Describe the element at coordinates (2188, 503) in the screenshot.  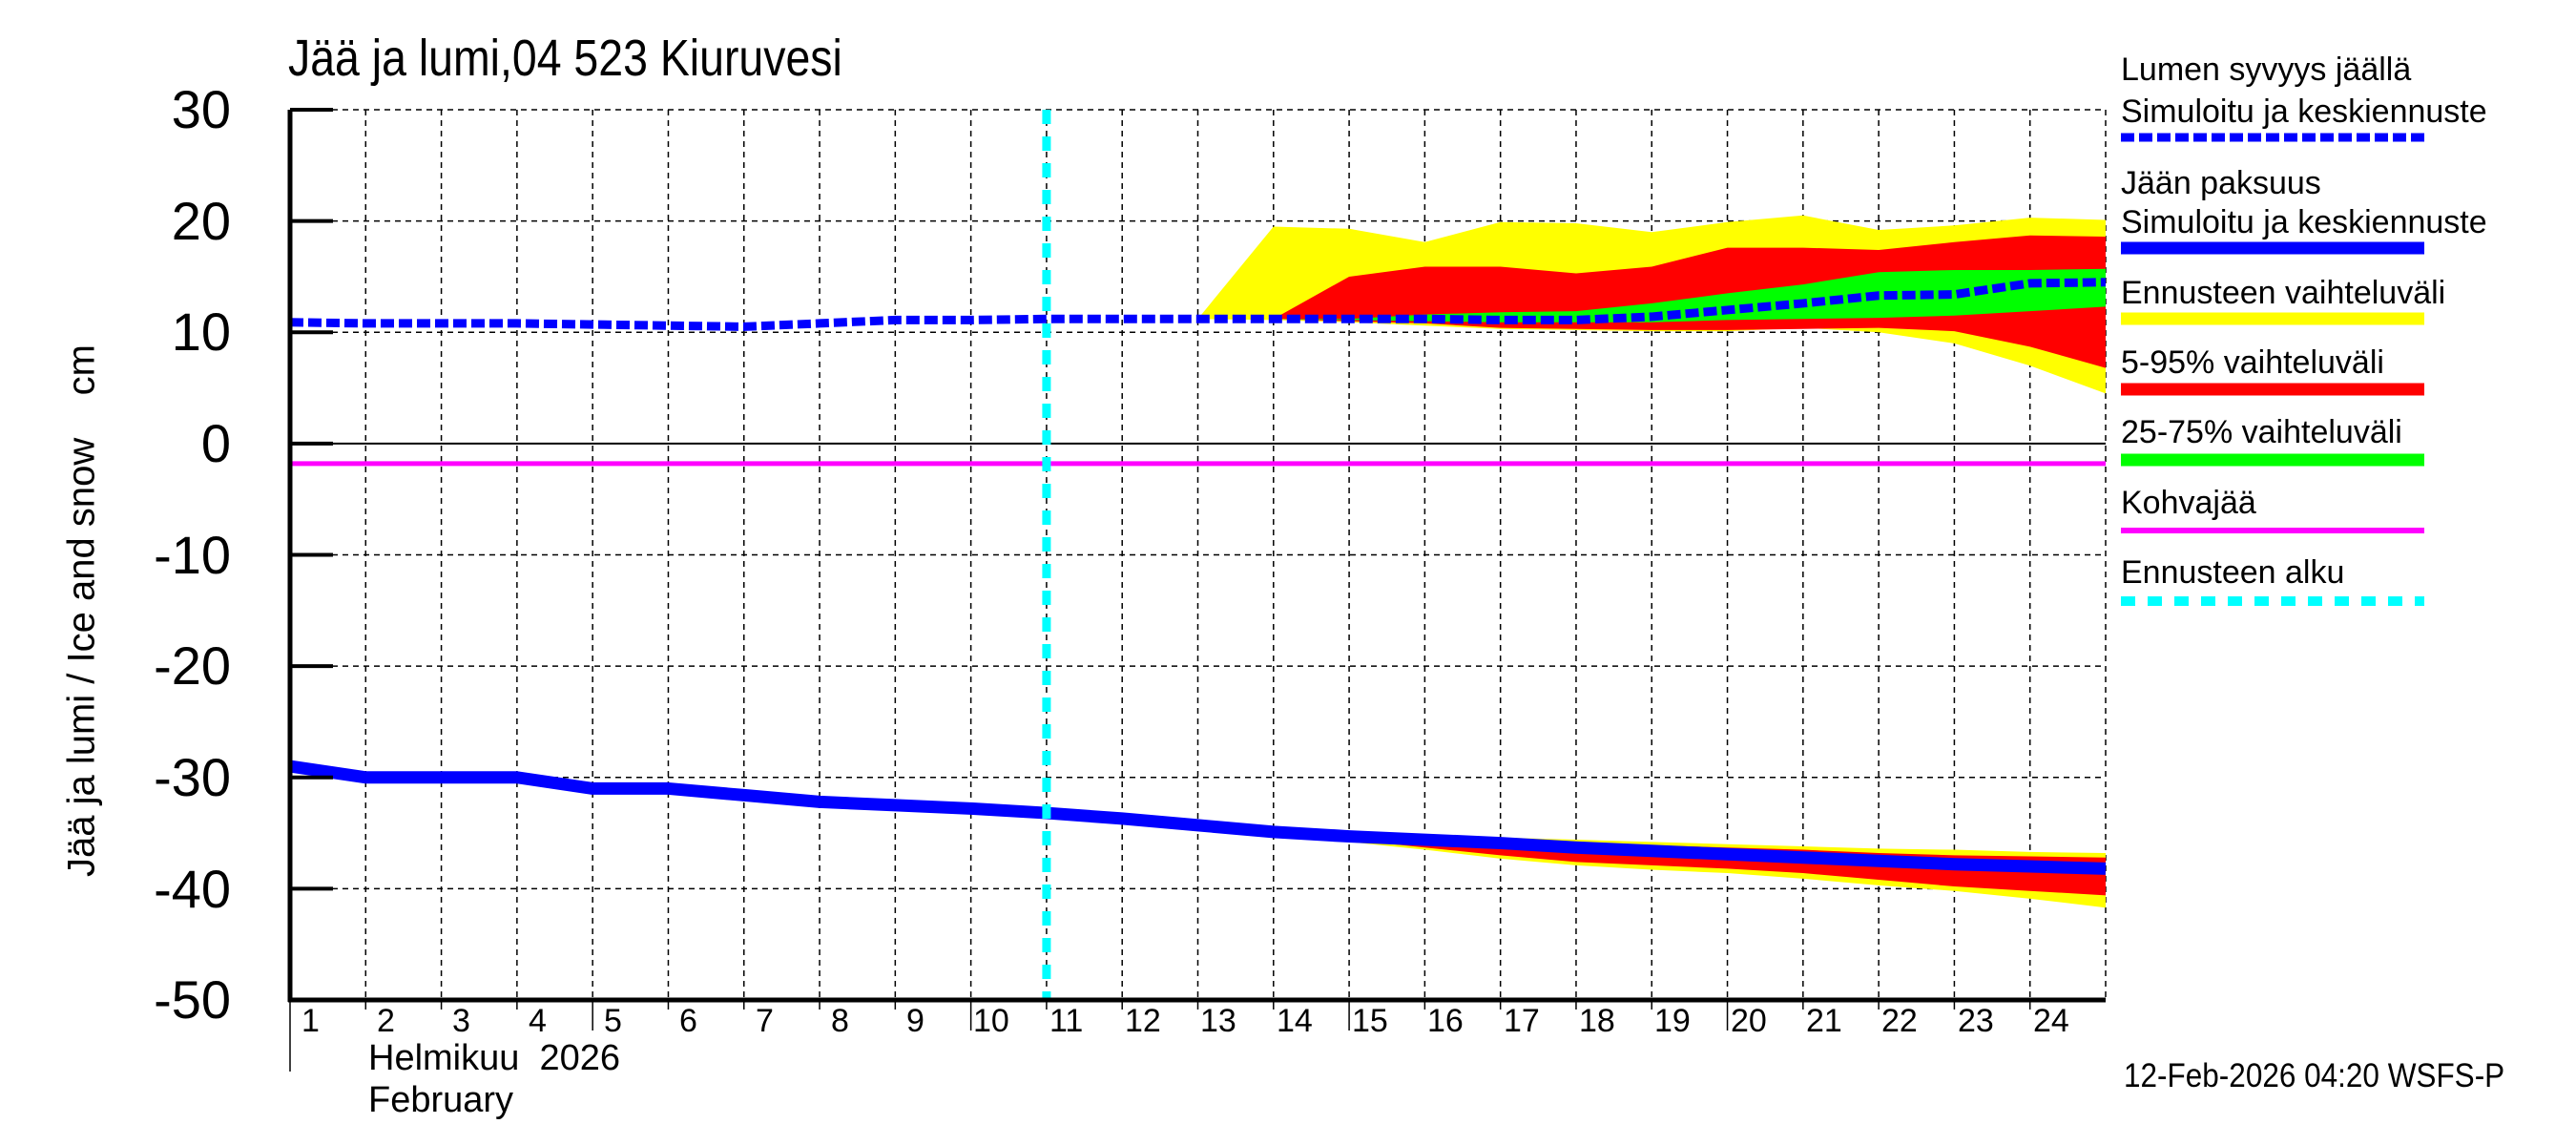
I see `legend-slush: Kohvajää` at that location.